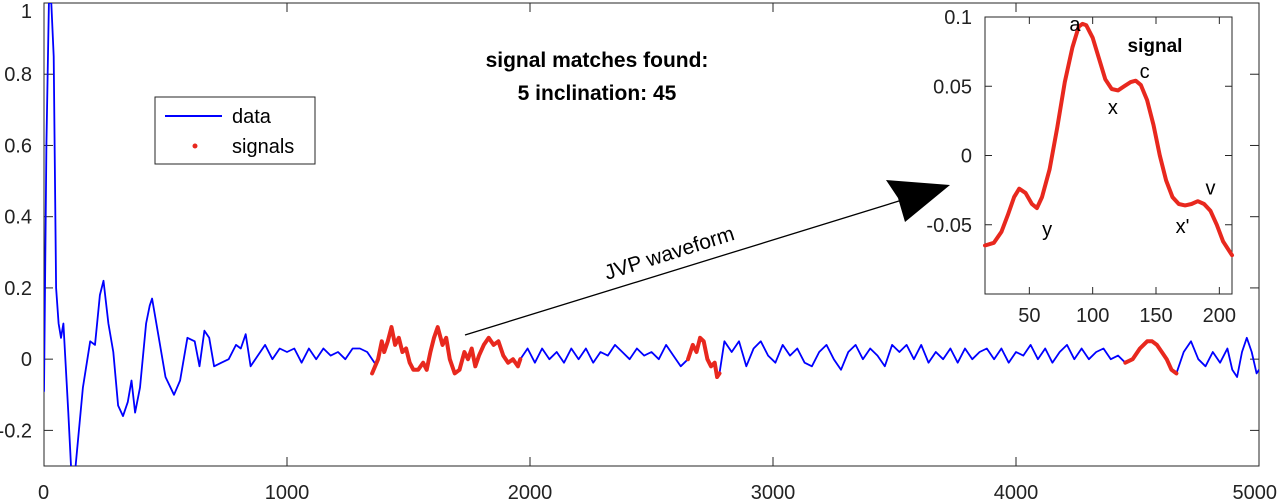 The image size is (1280, 502). Describe the element at coordinates (16, 431) in the screenshot. I see `y-tick-label: -0.2` at that location.